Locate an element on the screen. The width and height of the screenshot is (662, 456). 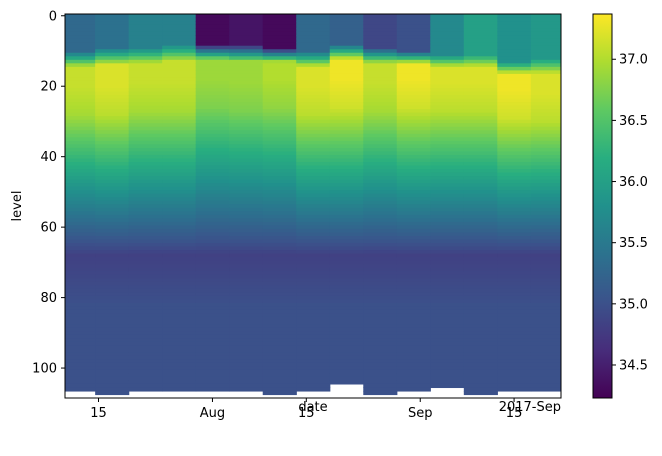
y-axis-label: level is located at coordinates (17, 206).